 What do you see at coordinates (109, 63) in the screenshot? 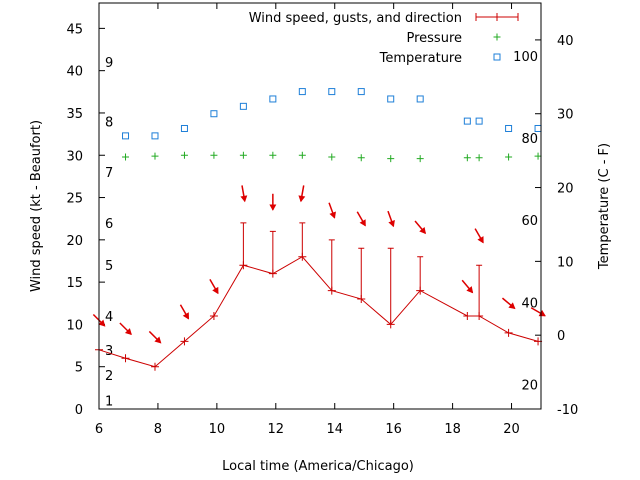
I see `beaufort-label: 9` at bounding box center [109, 63].